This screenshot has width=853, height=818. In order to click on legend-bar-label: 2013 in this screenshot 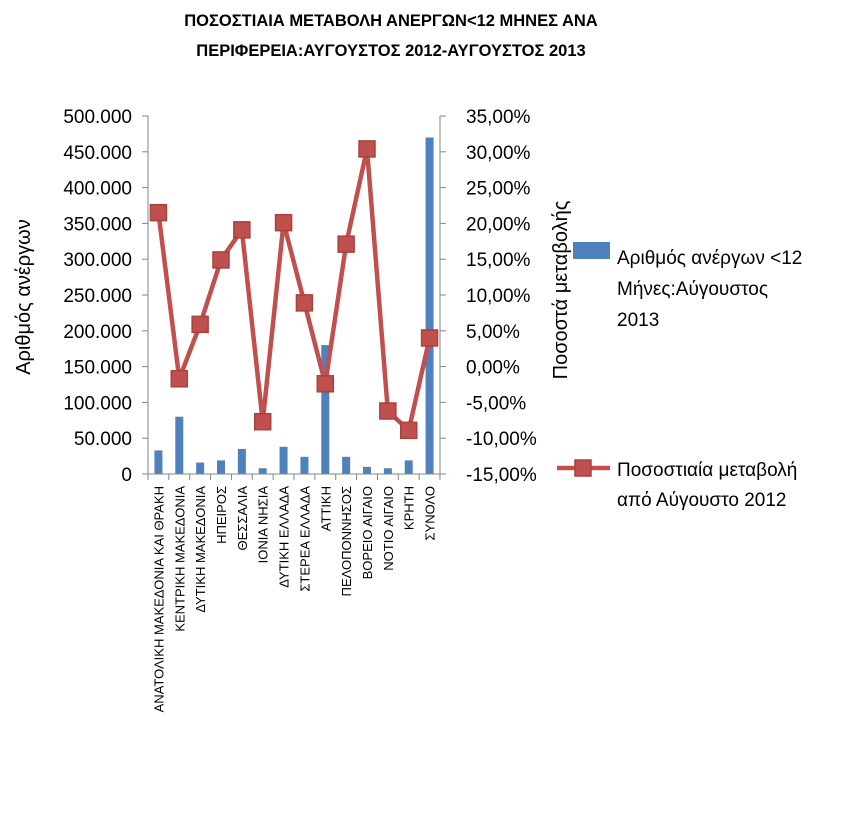, I will do `click(638, 320)`.